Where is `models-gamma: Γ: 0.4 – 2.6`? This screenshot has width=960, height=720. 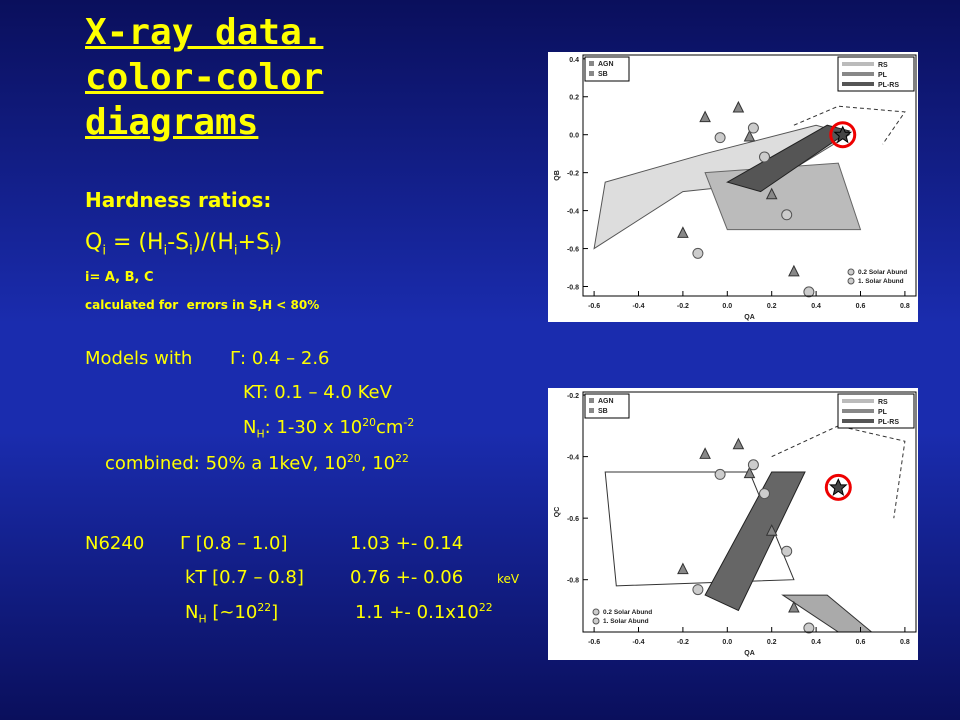 models-gamma: Γ: 0.4 – 2.6 is located at coordinates (280, 358).